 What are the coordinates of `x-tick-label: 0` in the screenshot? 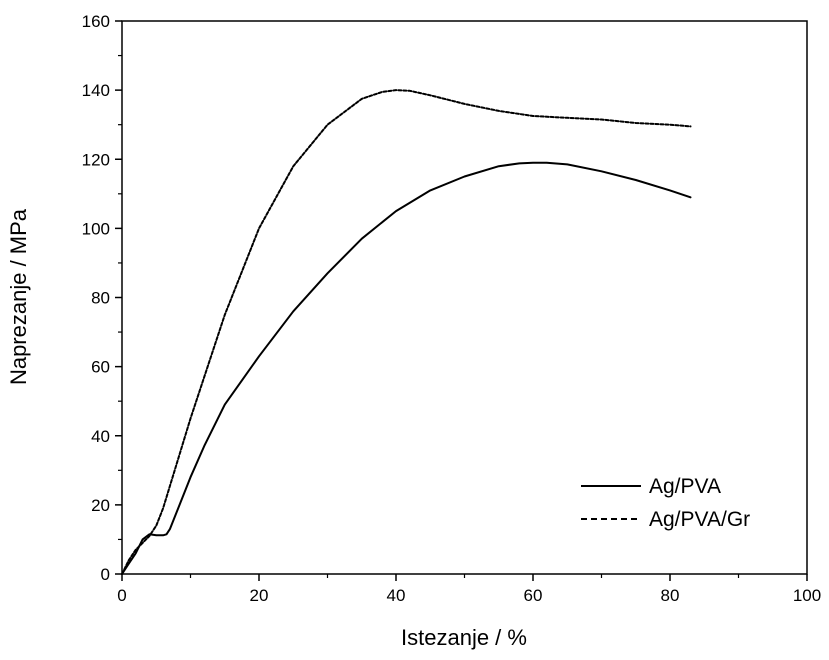 It's located at (121, 595).